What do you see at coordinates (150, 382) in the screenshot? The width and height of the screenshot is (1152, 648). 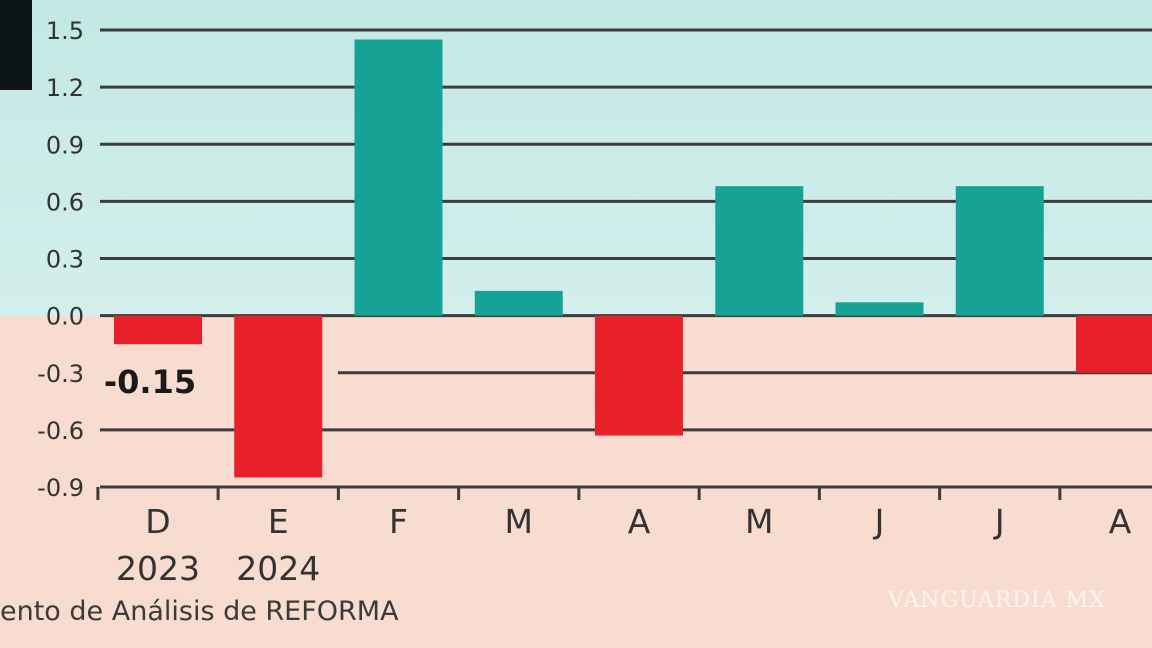 I see `data-label: -0.15` at bounding box center [150, 382].